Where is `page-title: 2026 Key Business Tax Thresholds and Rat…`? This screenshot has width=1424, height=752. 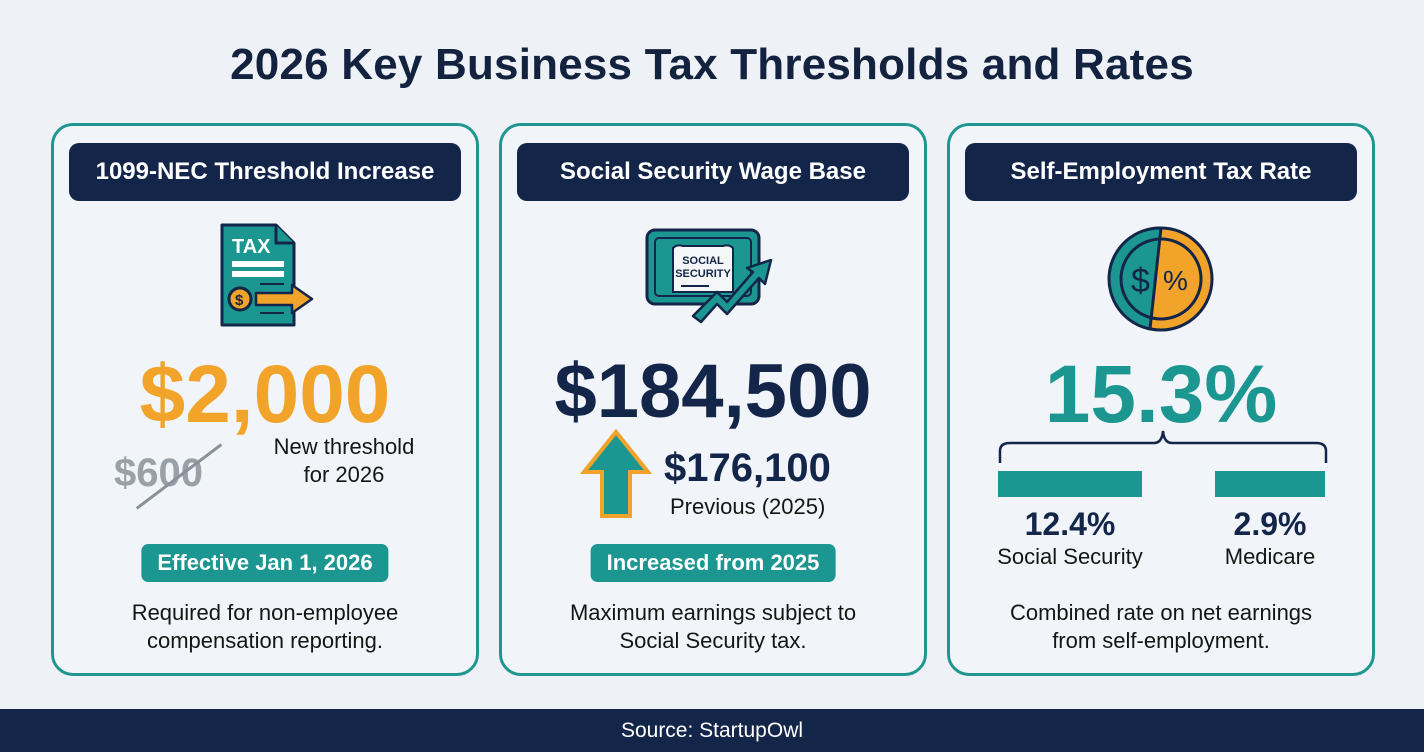
page-title: 2026 Key Business Tax Thresholds and Rat… is located at coordinates (712, 64).